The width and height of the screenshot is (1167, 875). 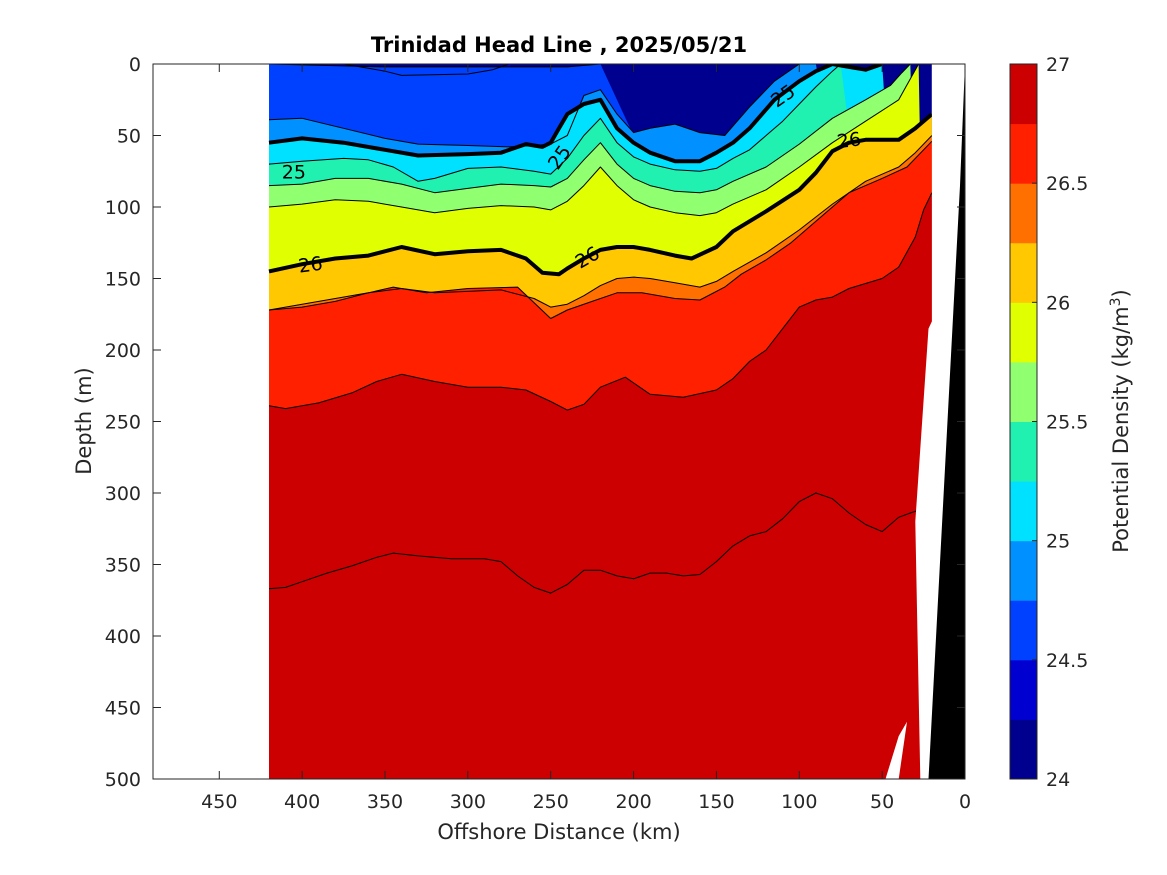 I want to click on y-axis-label: Depth (m), so click(x=84, y=420).